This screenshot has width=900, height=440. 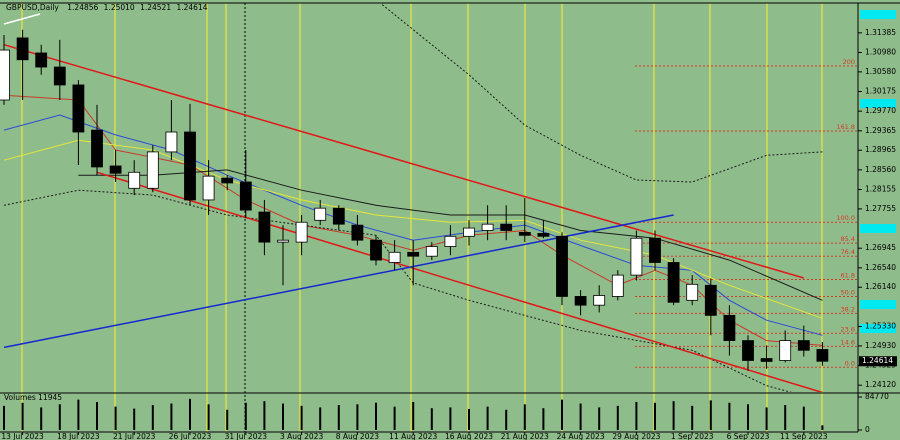 What do you see at coordinates (119, 7) in the screenshot?
I see `last-high: 1.25010` at bounding box center [119, 7].